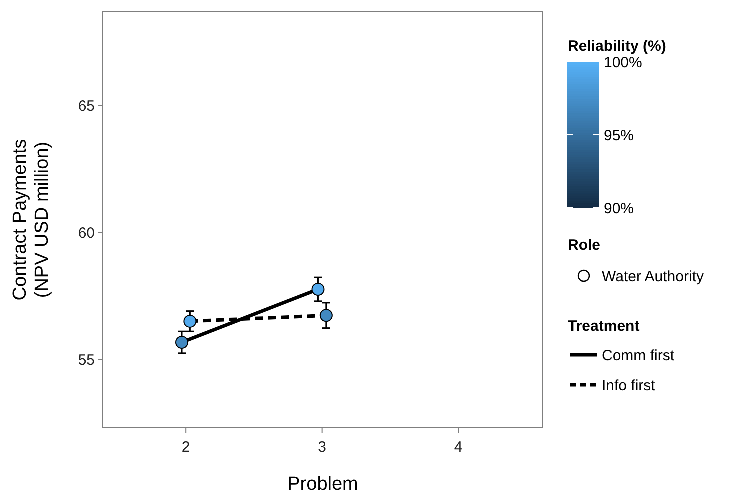  What do you see at coordinates (458, 447) in the screenshot?
I see `x-tick-label: 4` at bounding box center [458, 447].